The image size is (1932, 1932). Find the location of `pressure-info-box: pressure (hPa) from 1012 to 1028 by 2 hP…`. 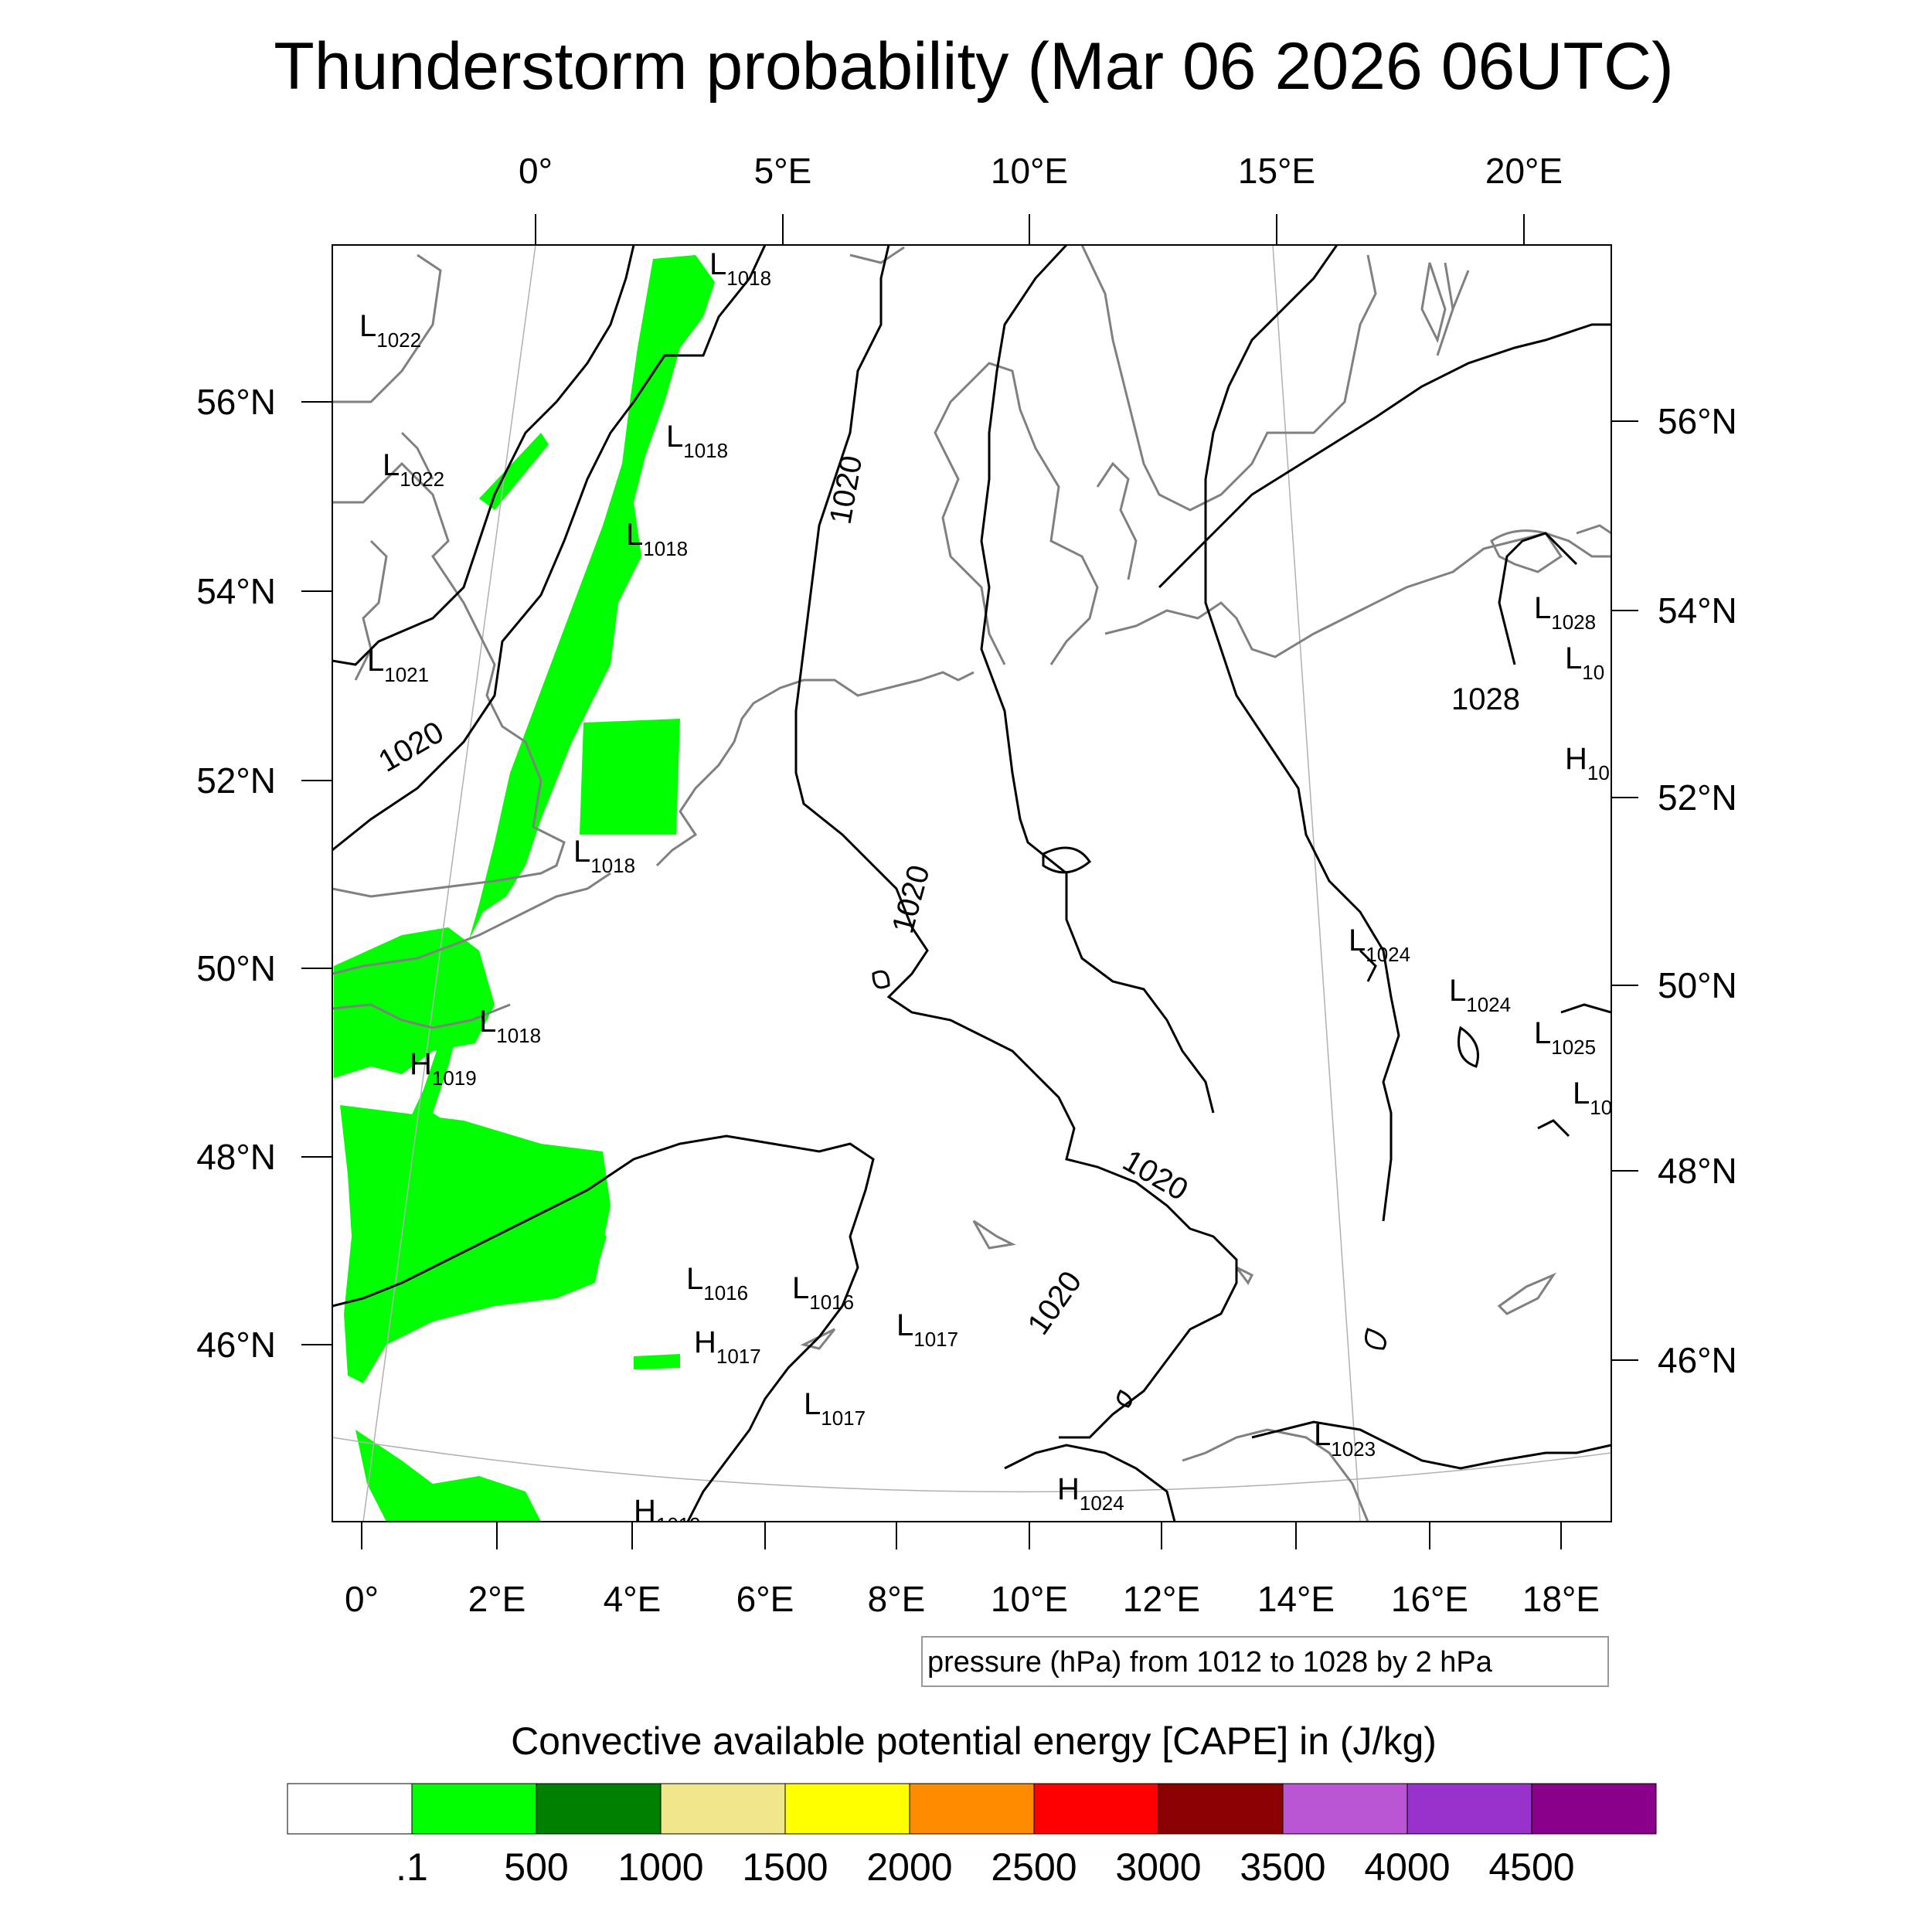

pressure-info-box: pressure (hPa) from 1012 to 1028 by 2 hP… is located at coordinates (1265, 1661).